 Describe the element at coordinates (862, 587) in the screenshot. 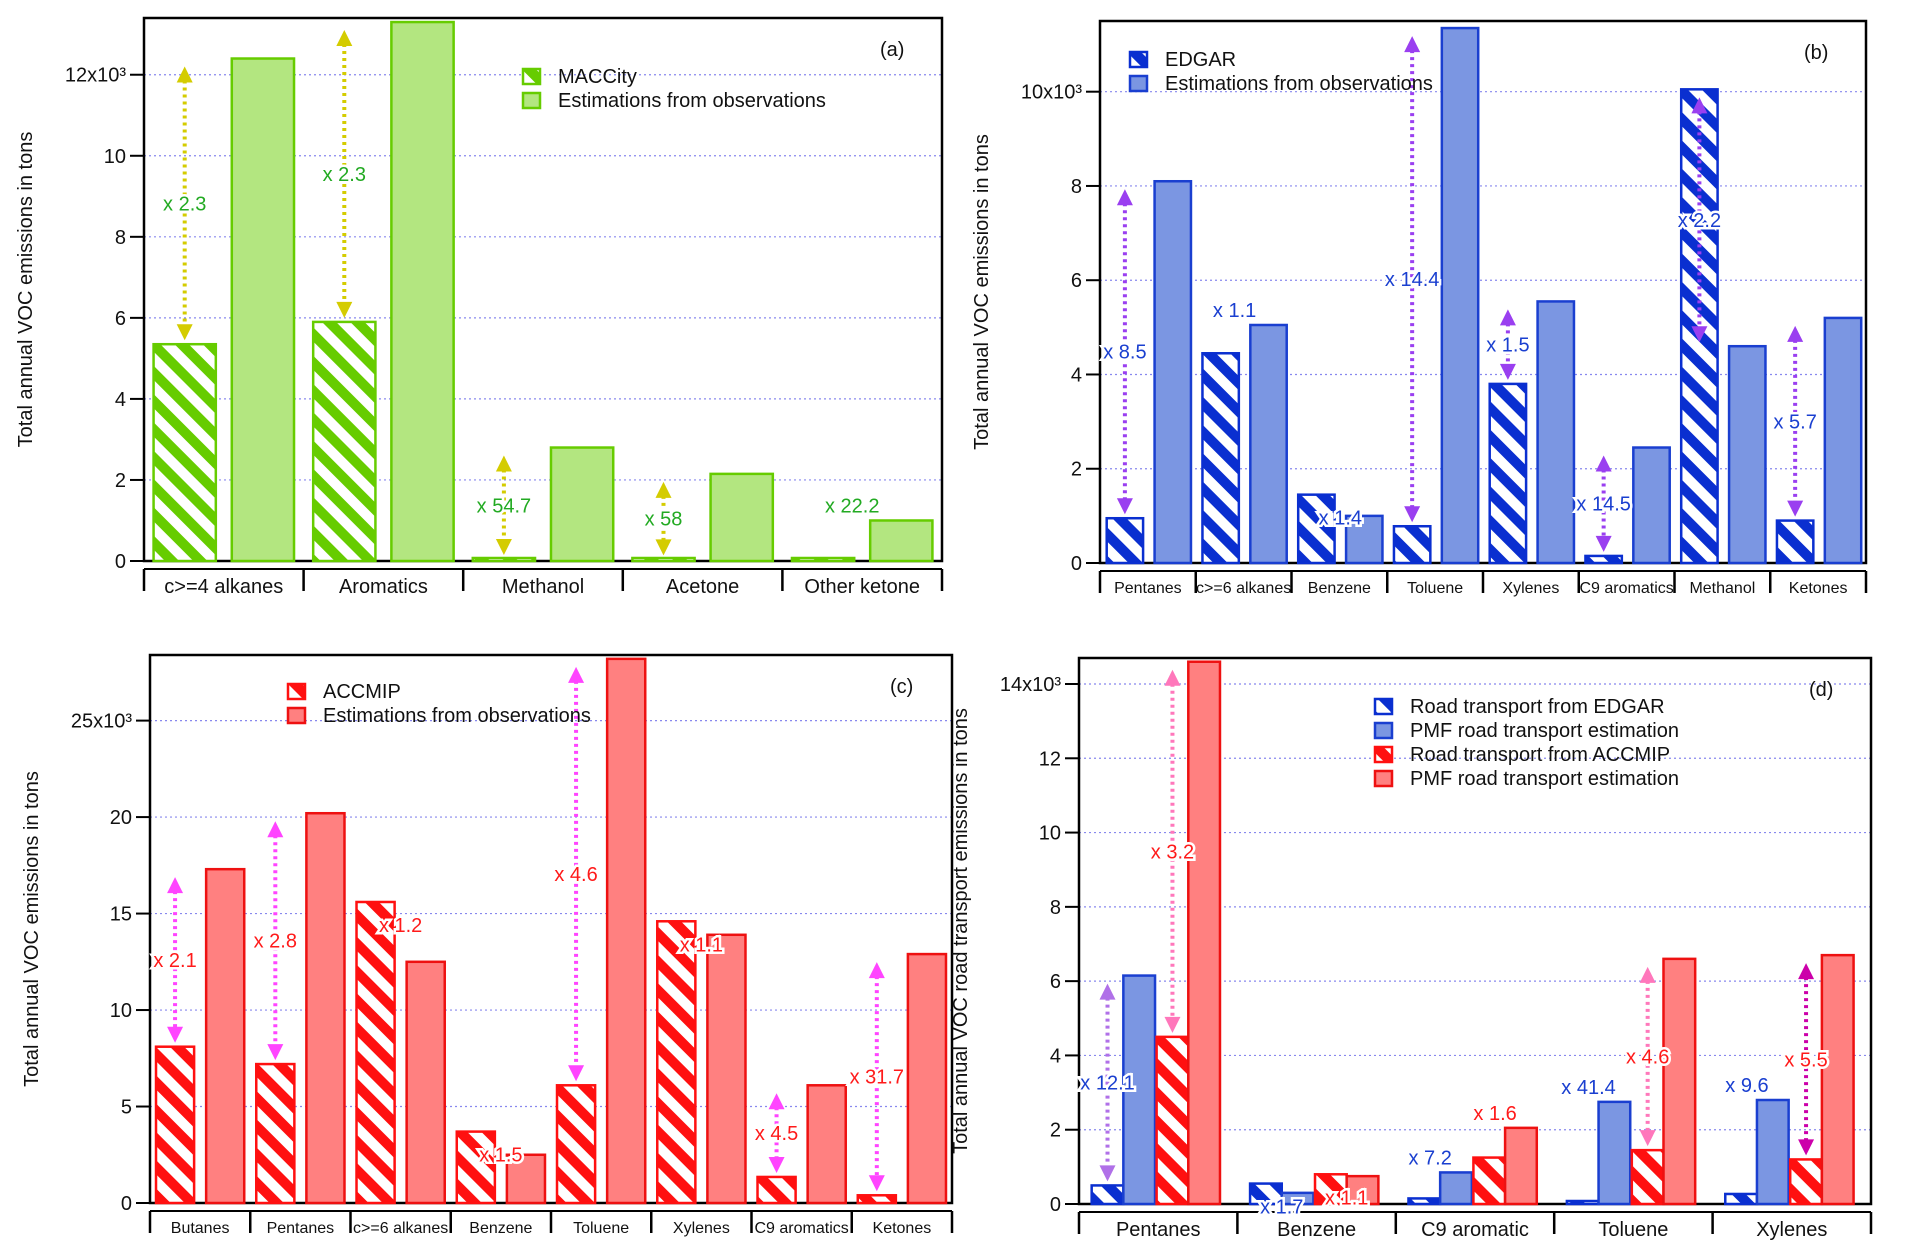

I see `x-tick-label: Other ketone` at that location.